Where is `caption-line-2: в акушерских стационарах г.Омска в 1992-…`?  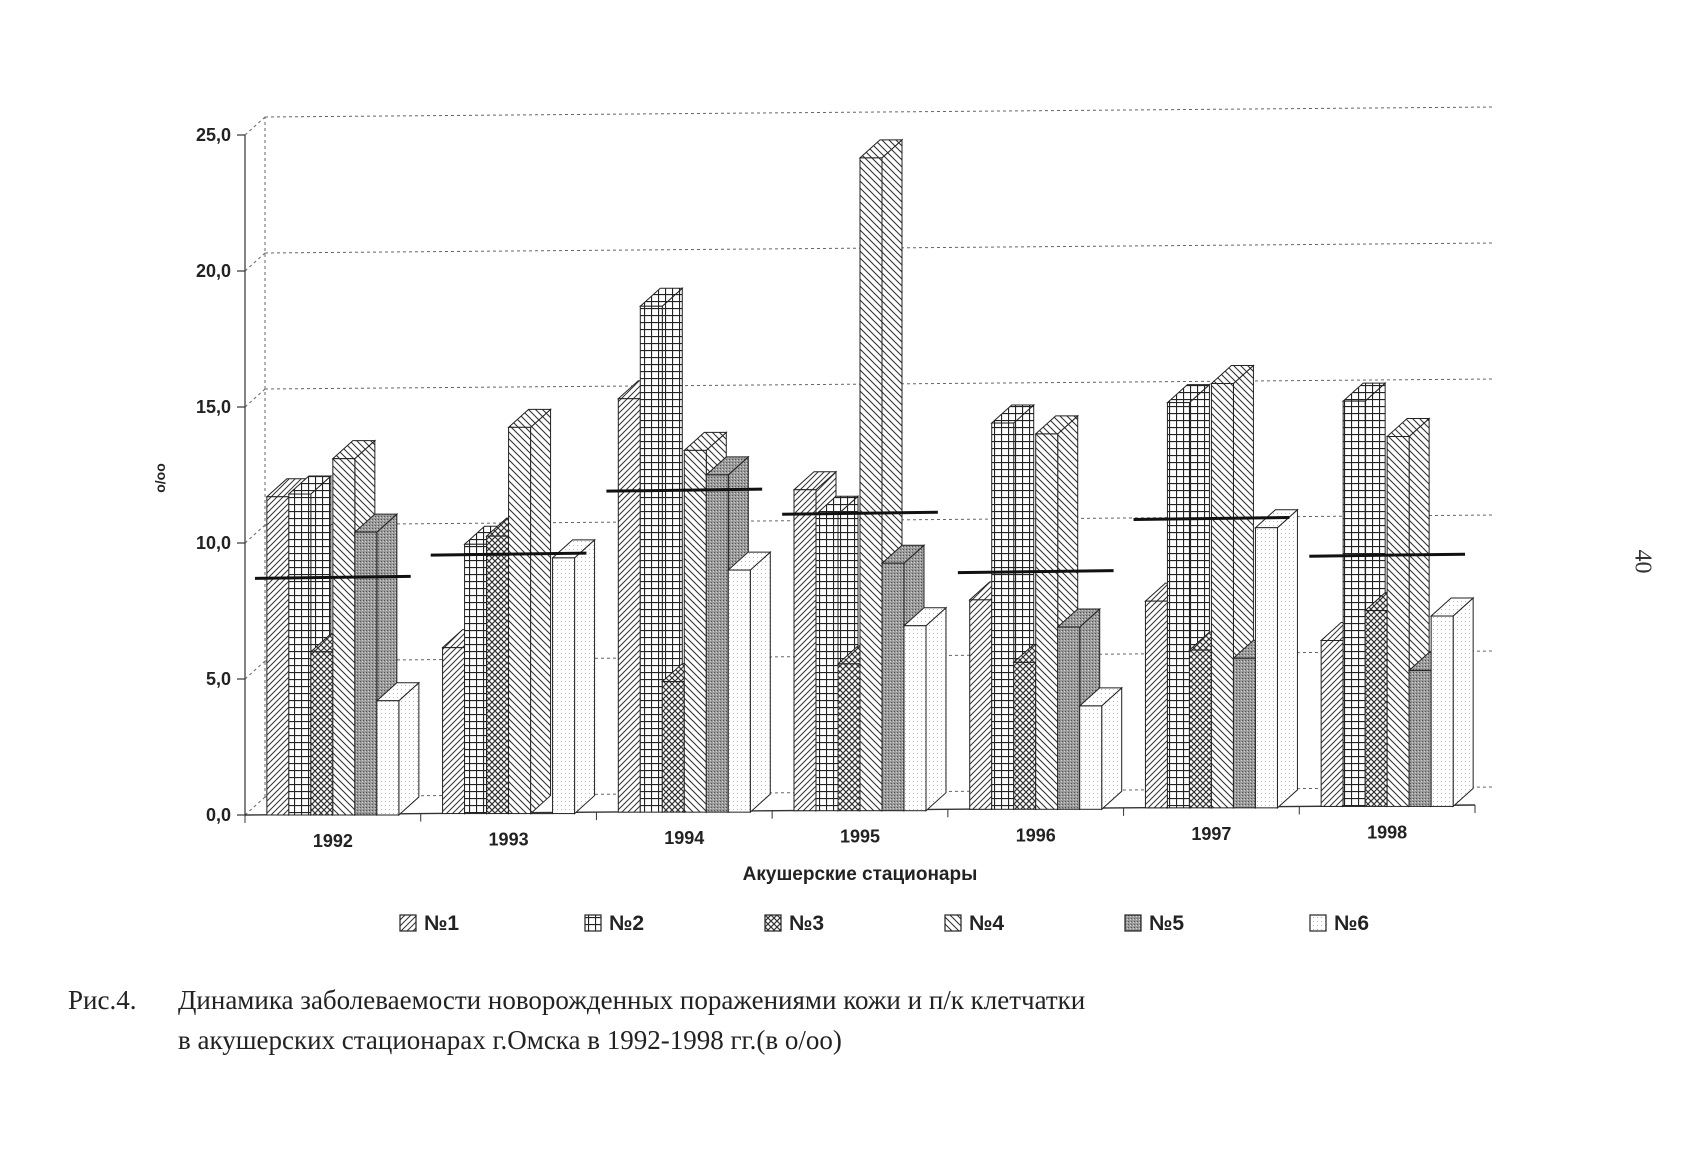 caption-line-2: в акушерских стационарах г.Омска в 1992-… is located at coordinates (510, 1040).